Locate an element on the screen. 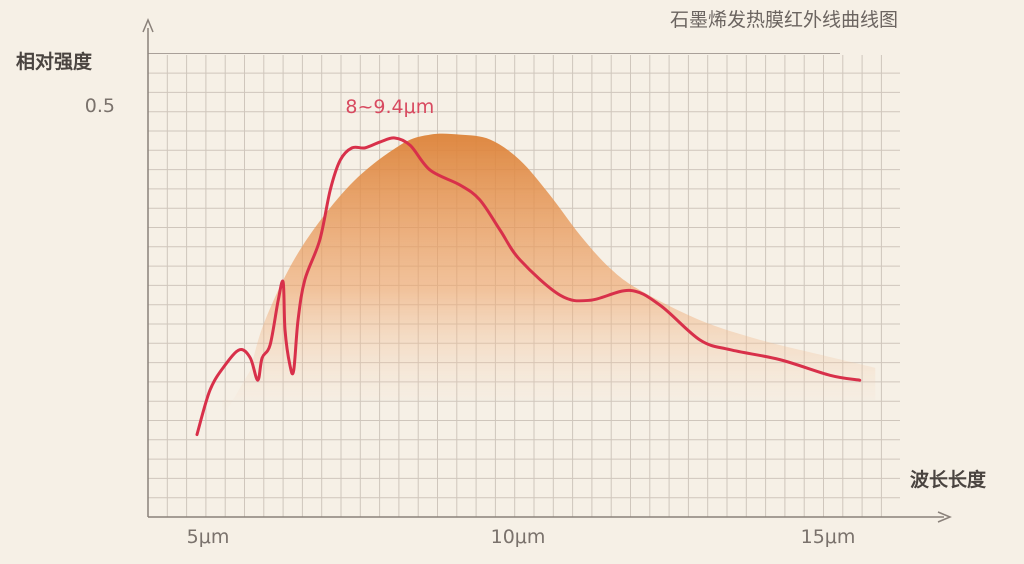  annotation-label: 8~9.4μm is located at coordinates (389, 107).